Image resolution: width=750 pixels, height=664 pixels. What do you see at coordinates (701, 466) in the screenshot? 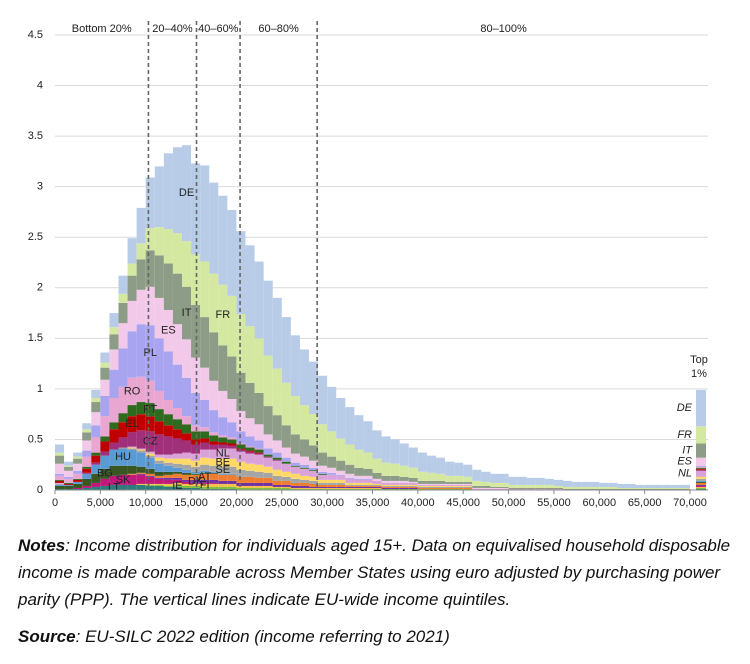
I see `top1-segment` at bounding box center [701, 466].